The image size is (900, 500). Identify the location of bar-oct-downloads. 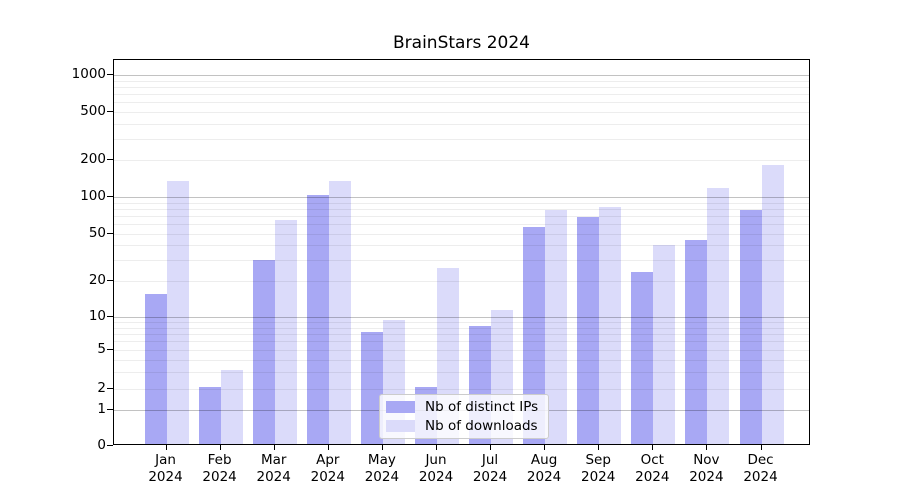
(664, 344).